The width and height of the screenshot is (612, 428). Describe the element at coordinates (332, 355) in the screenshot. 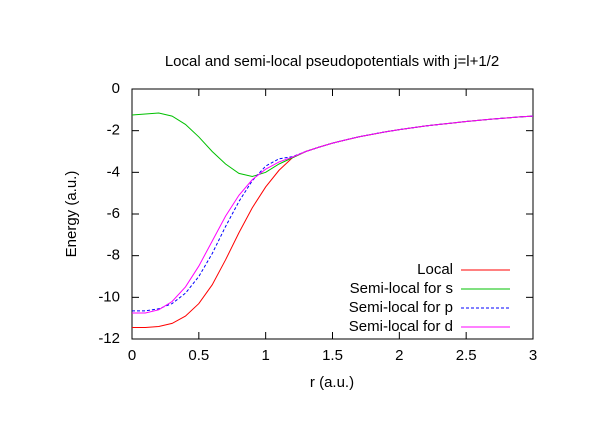

I see `x-tick-label: 1.5` at that location.